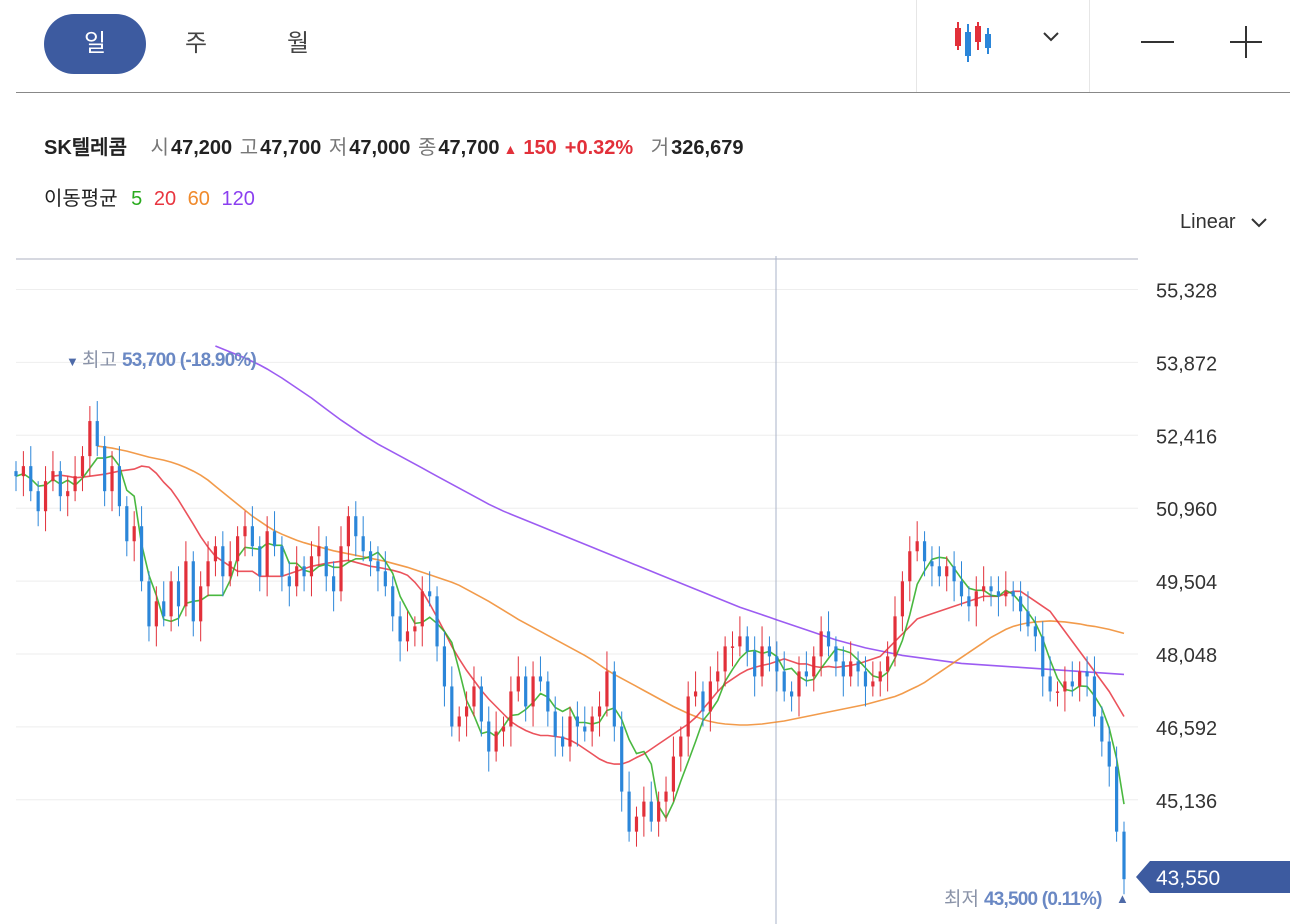 This screenshot has width=1297, height=924. What do you see at coordinates (1043, 899) in the screenshot?
I see `low-marker-value: 43,500 (0.11%)` at bounding box center [1043, 899].